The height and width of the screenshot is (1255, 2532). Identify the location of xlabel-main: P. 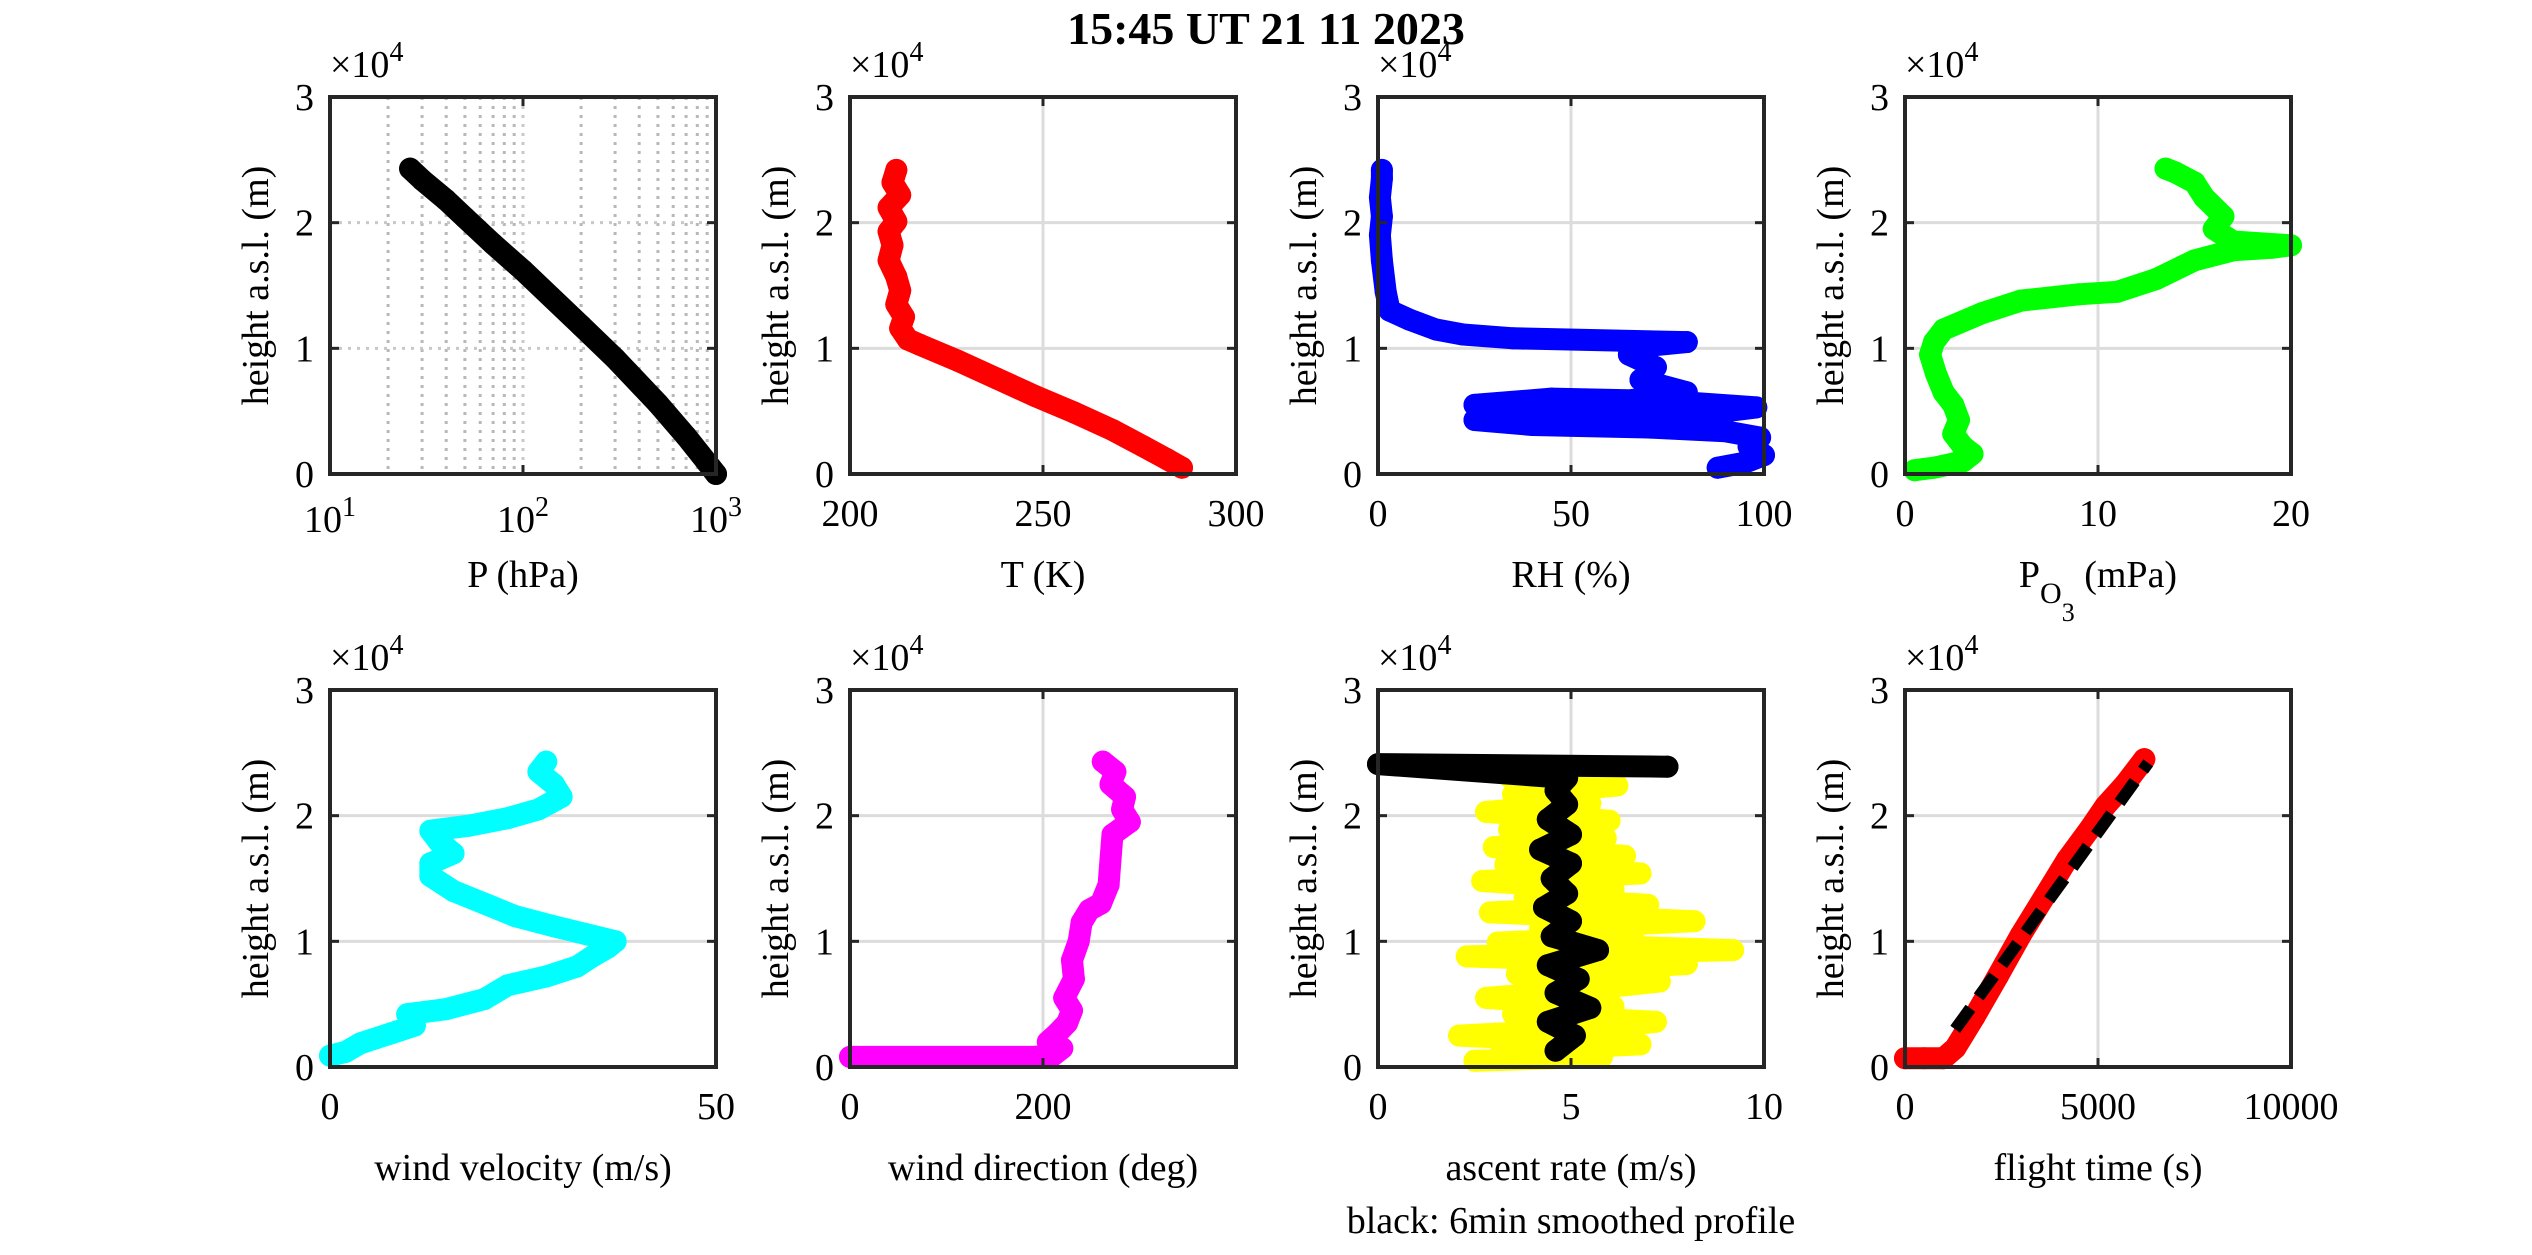
(2029, 575).